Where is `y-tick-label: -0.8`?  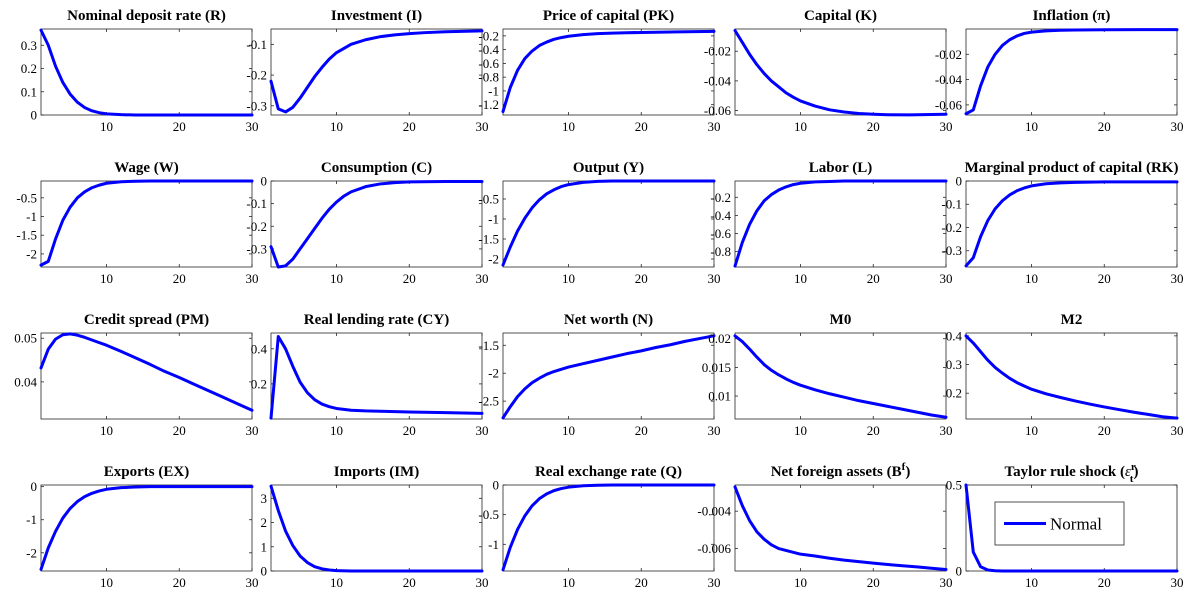
y-tick-label: -0.8 is located at coordinates (720, 251).